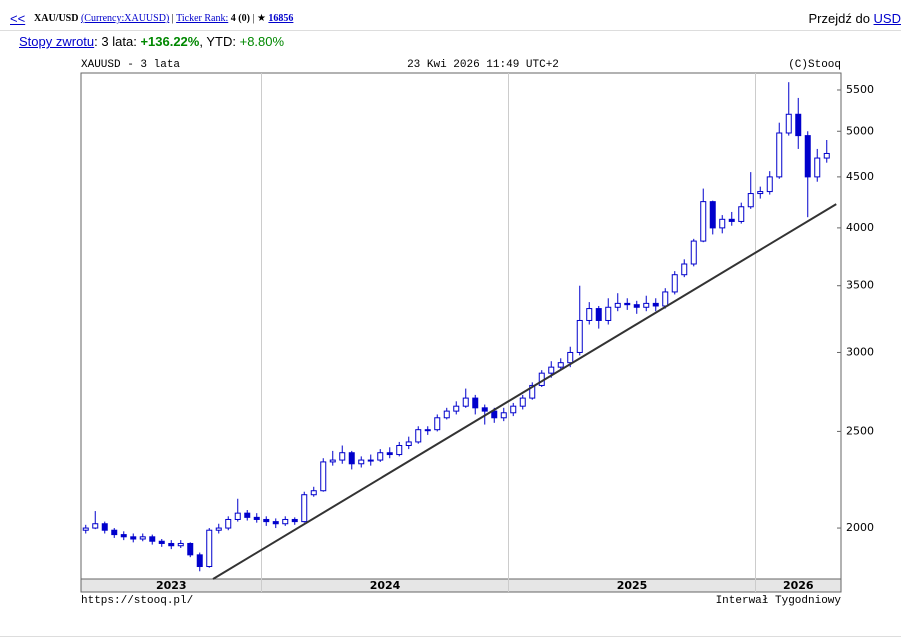 This screenshot has height=644, width=901. I want to click on bottom-divider, so click(450, 636).